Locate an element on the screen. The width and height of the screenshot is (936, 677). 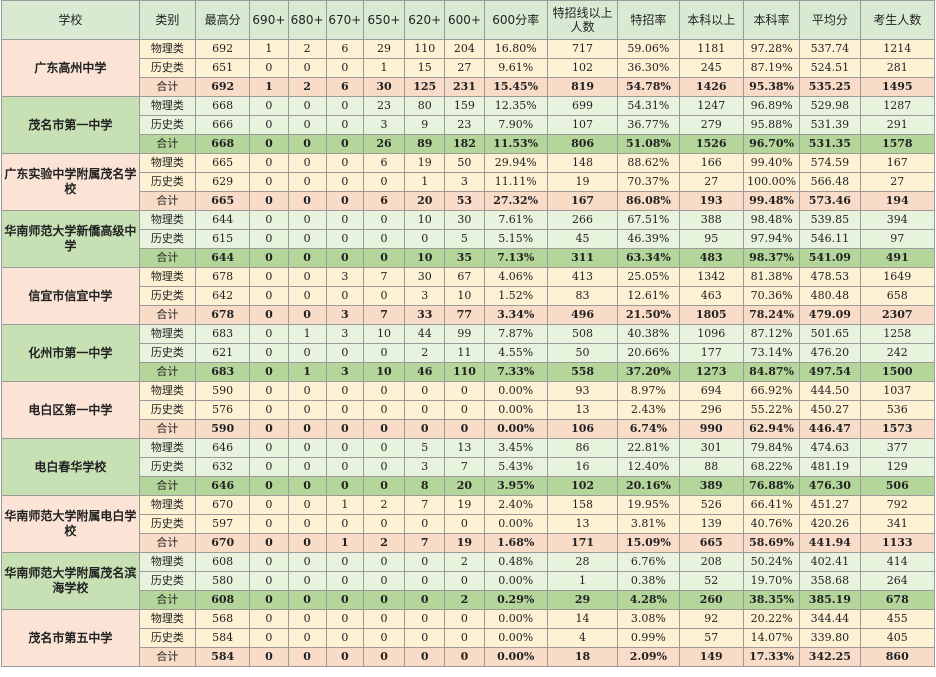
table-cell: 23 is located at coordinates (384, 106).